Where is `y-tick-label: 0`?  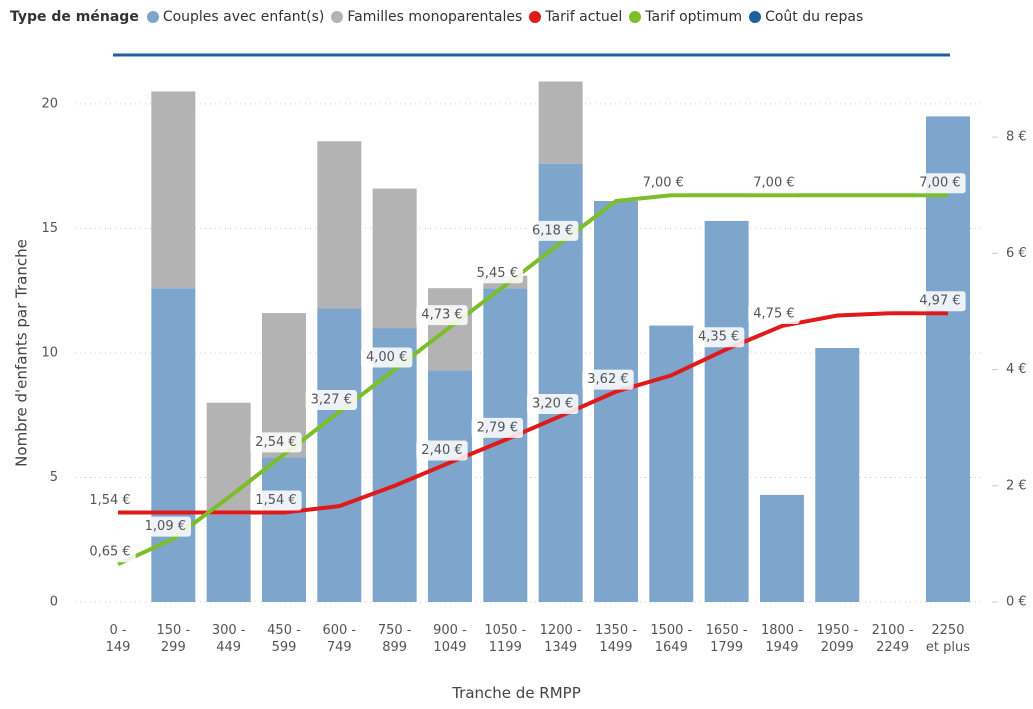 y-tick-label: 0 is located at coordinates (54, 602).